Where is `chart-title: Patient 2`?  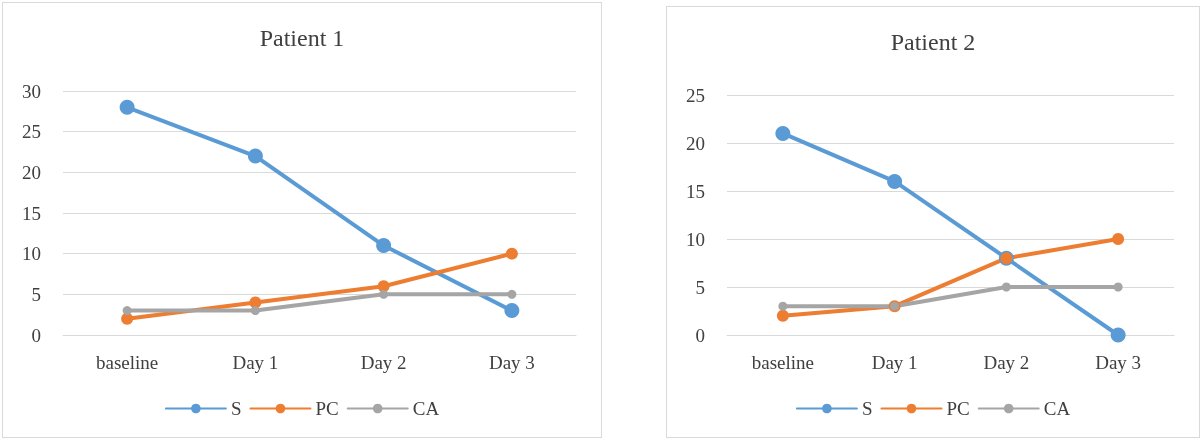
chart-title: Patient 2 is located at coordinates (933, 42).